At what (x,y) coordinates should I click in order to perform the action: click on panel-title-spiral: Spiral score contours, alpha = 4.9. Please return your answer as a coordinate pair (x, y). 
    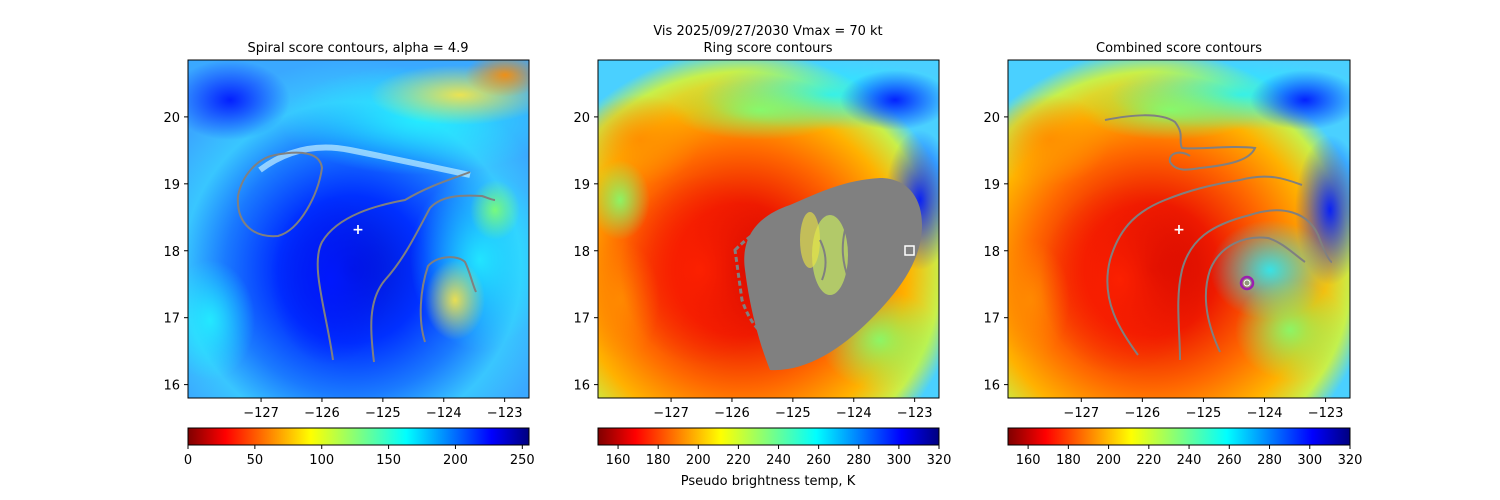
    Looking at the image, I should click on (357, 48).